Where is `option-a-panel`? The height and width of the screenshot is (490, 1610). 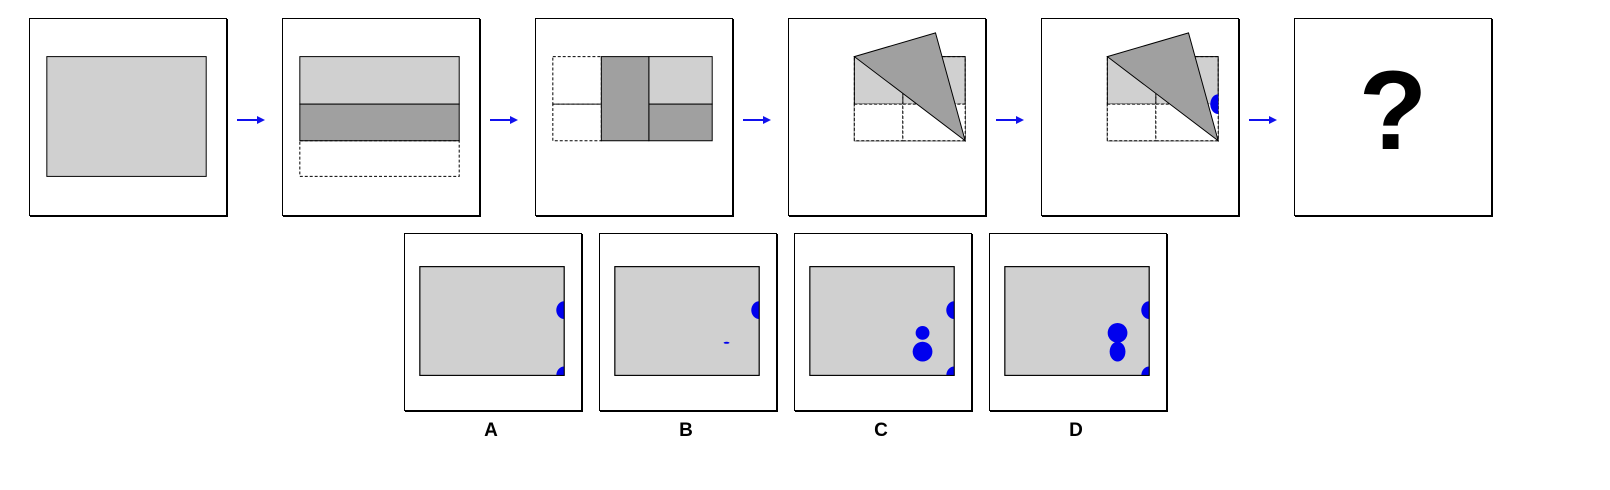
option-a-panel is located at coordinates (493, 322).